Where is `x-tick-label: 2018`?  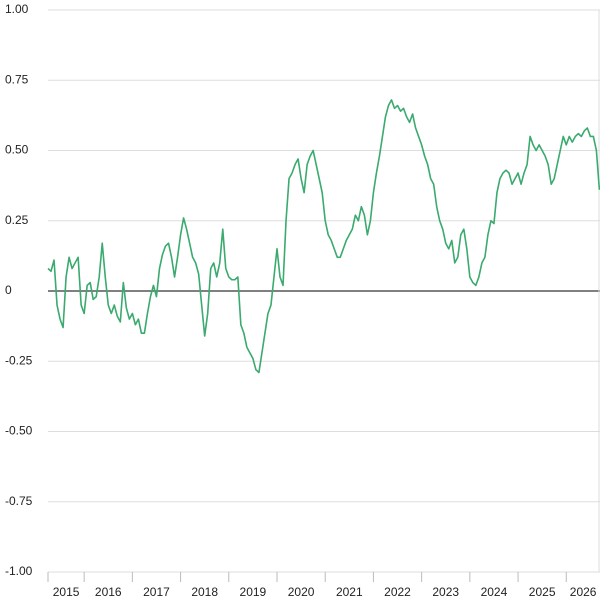
x-tick-label: 2018 is located at coordinates (204, 592).